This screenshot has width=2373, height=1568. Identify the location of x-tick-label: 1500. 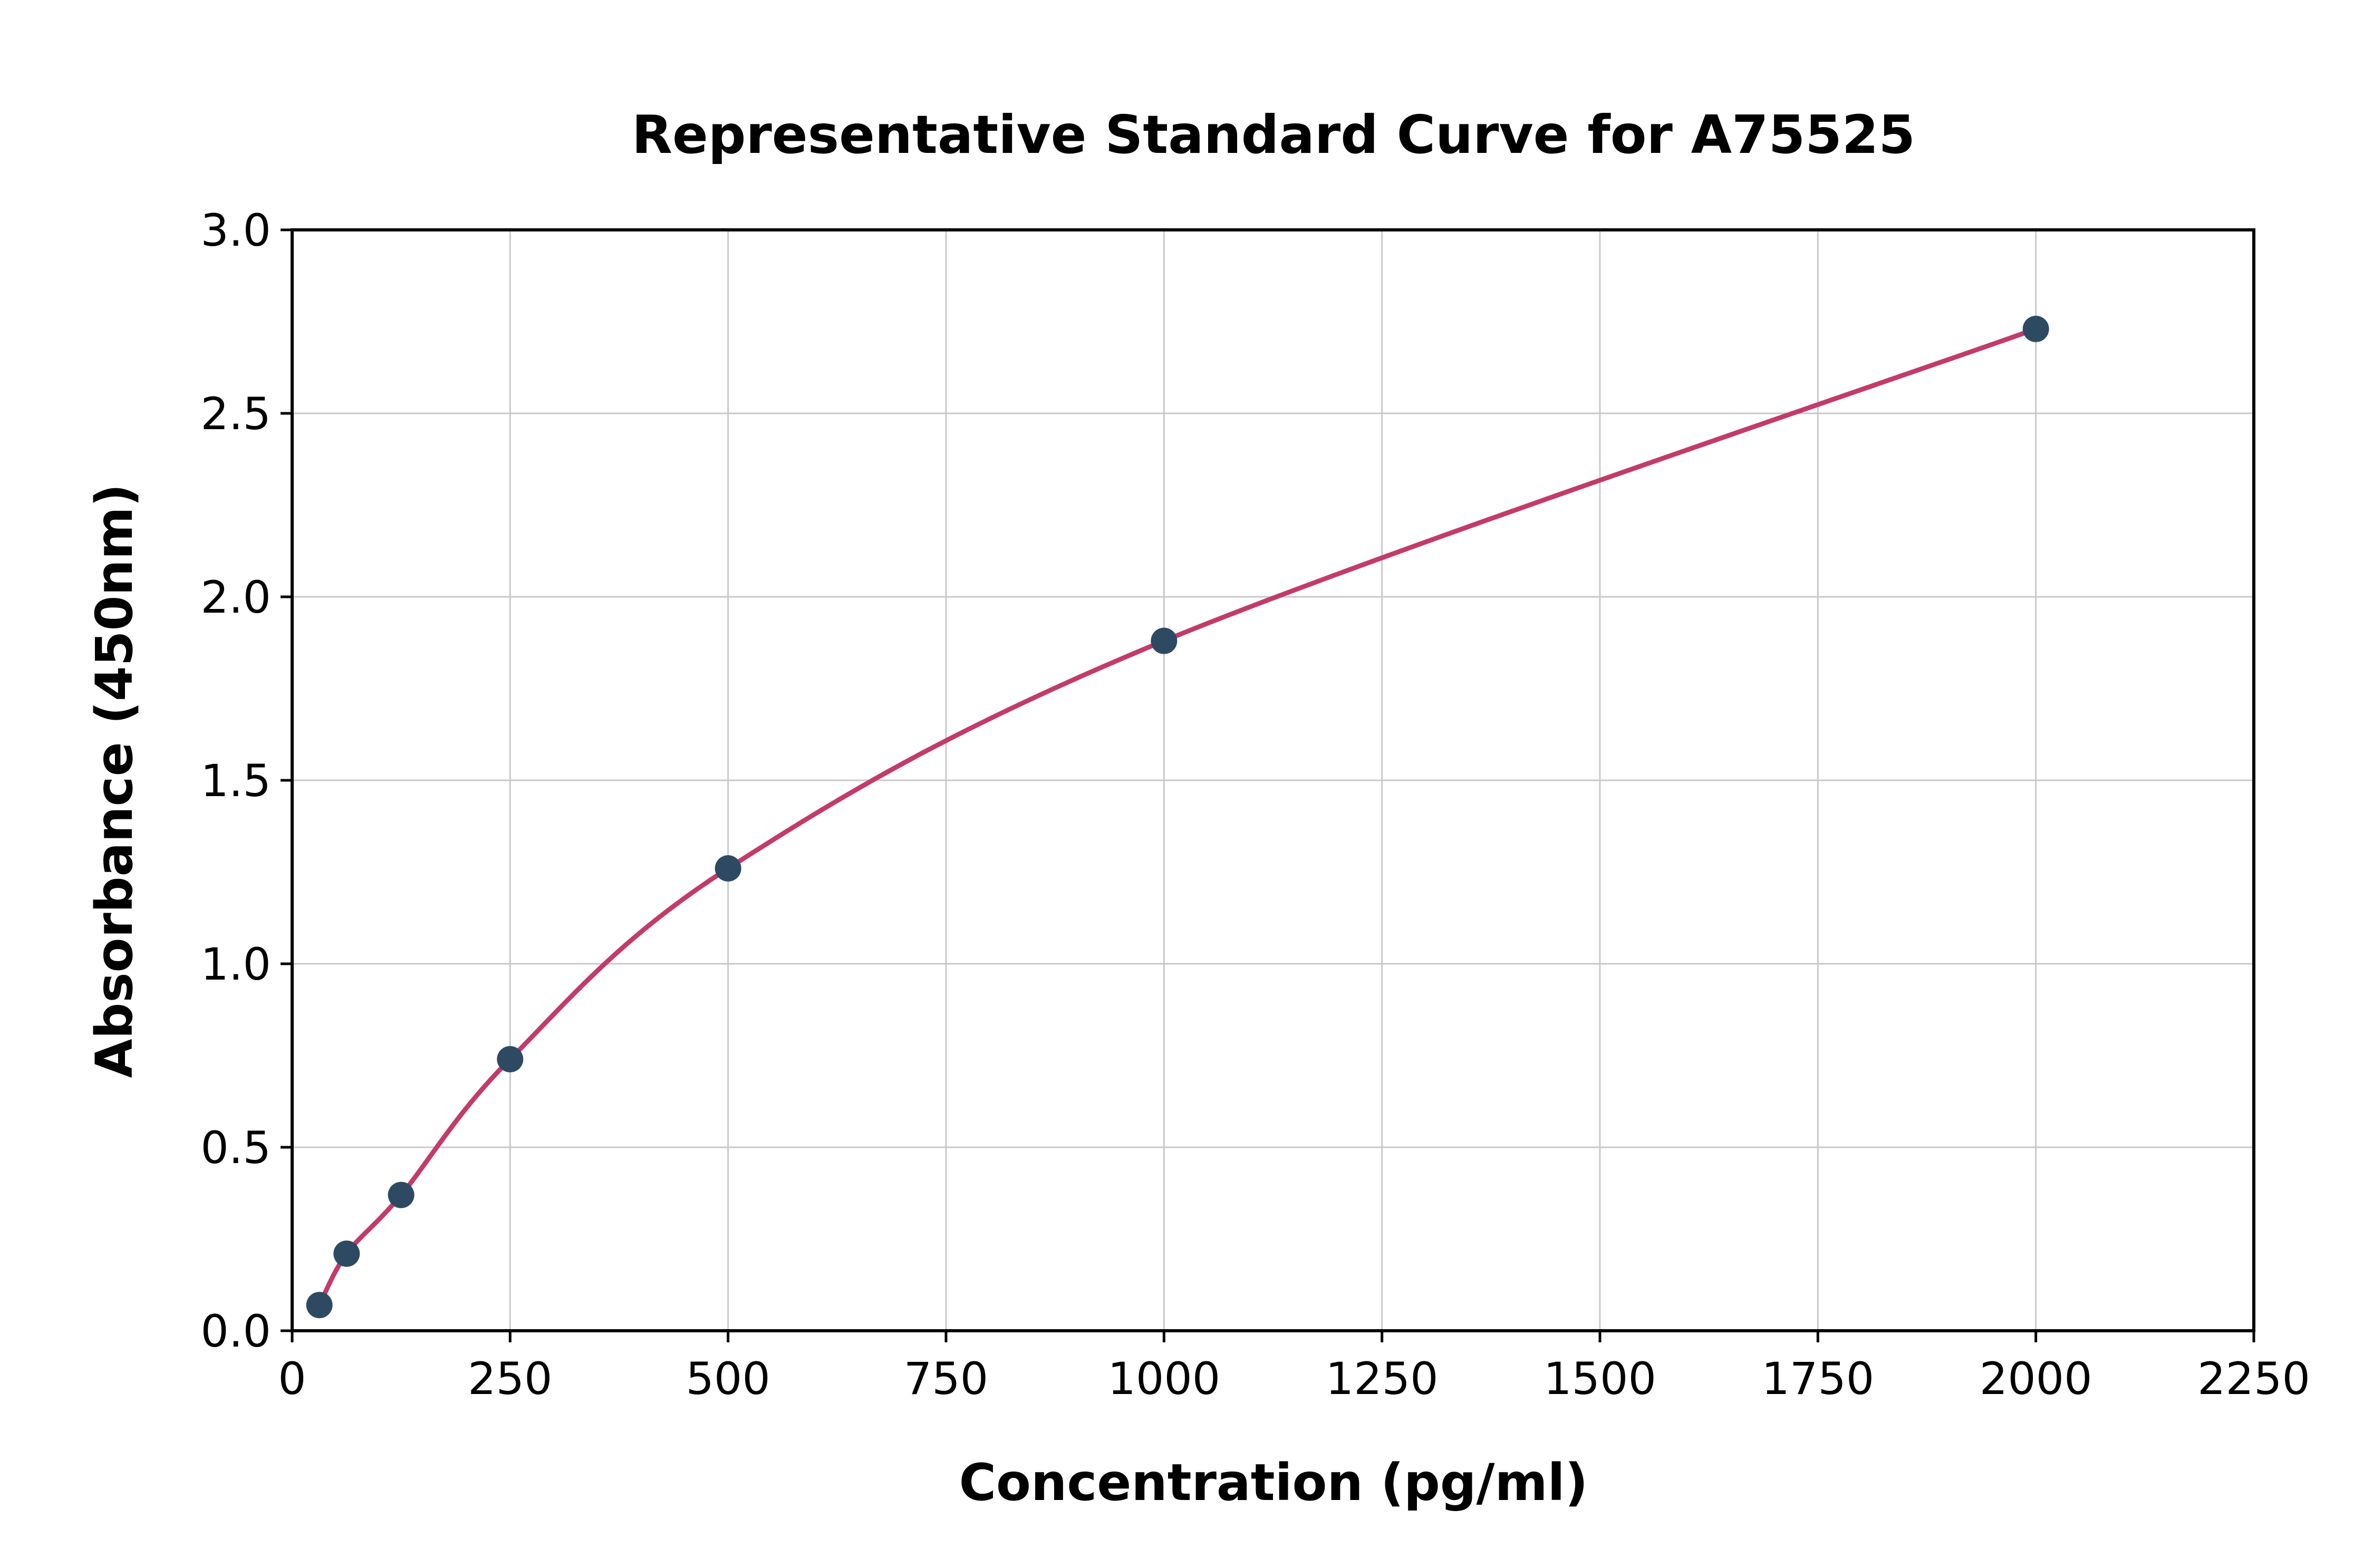
(1600, 1379).